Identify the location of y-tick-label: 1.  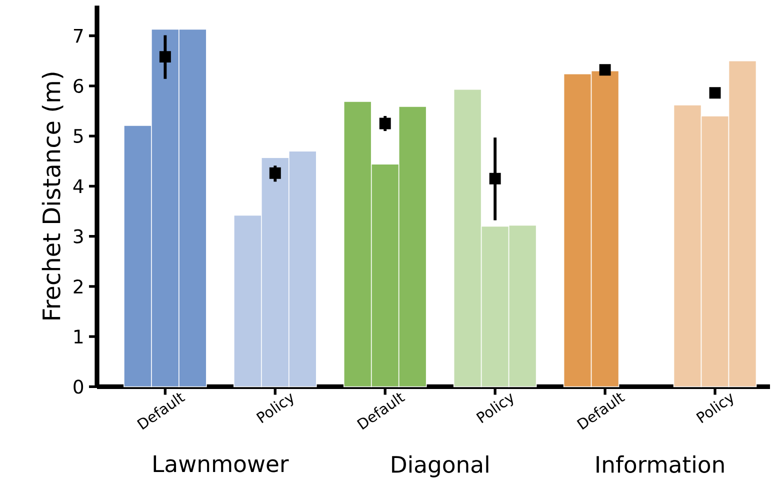
(78, 337).